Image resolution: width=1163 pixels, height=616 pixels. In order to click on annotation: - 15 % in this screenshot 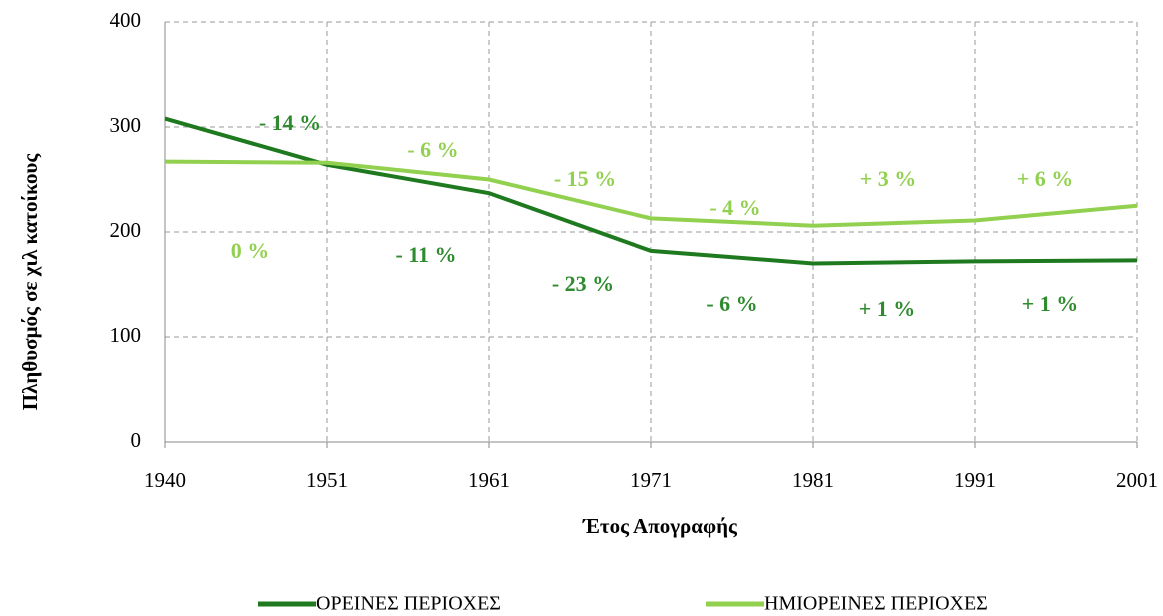, I will do `click(585, 178)`.